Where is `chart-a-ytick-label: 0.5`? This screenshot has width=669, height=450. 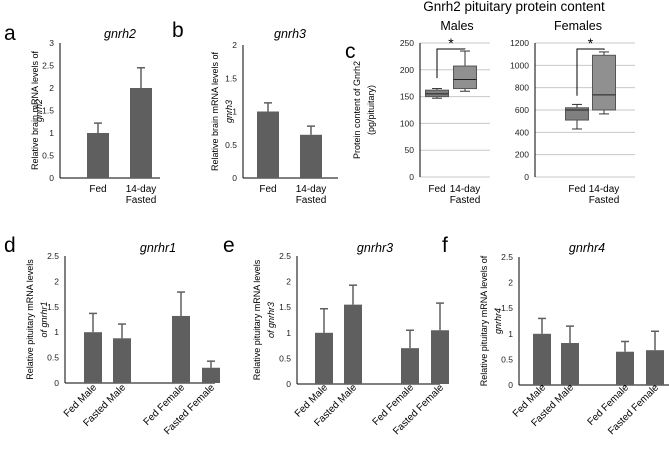 chart-a-ytick-label: 0.5 is located at coordinates (48, 156).